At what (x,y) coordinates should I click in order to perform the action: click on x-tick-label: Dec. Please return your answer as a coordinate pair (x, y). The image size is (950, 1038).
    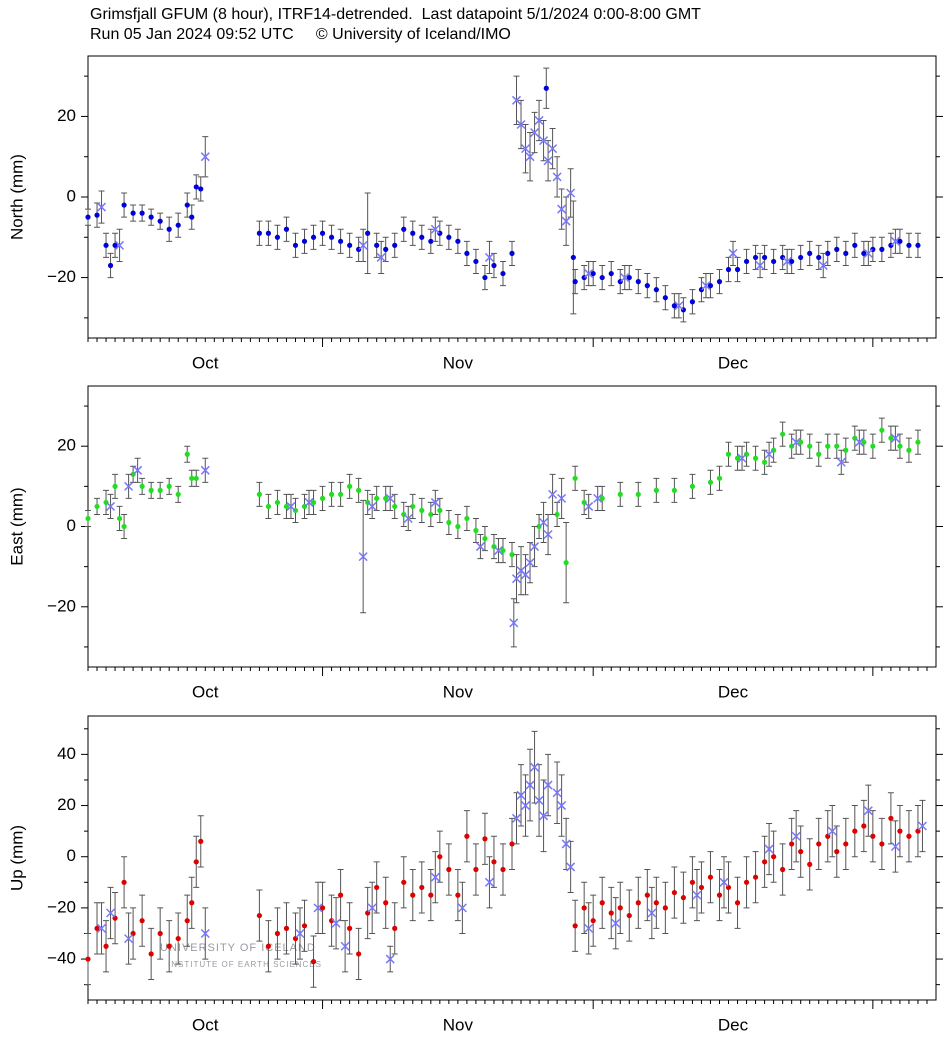
    Looking at the image, I should click on (733, 1024).